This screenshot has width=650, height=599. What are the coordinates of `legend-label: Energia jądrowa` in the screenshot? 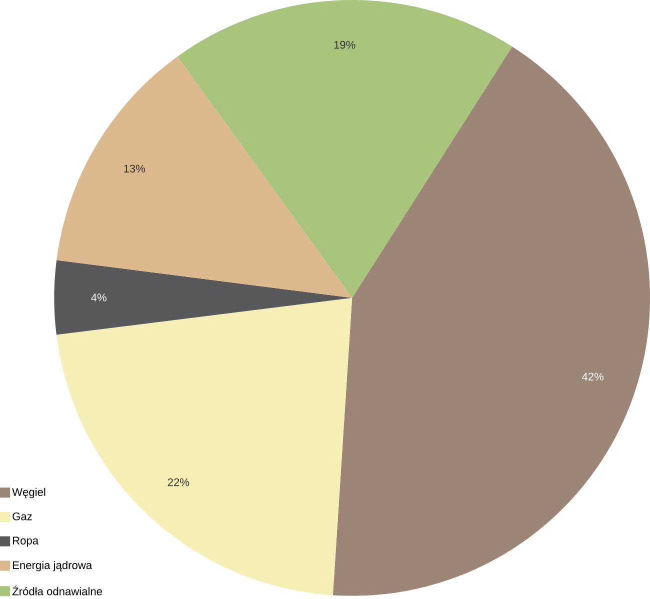 It's located at (52, 566).